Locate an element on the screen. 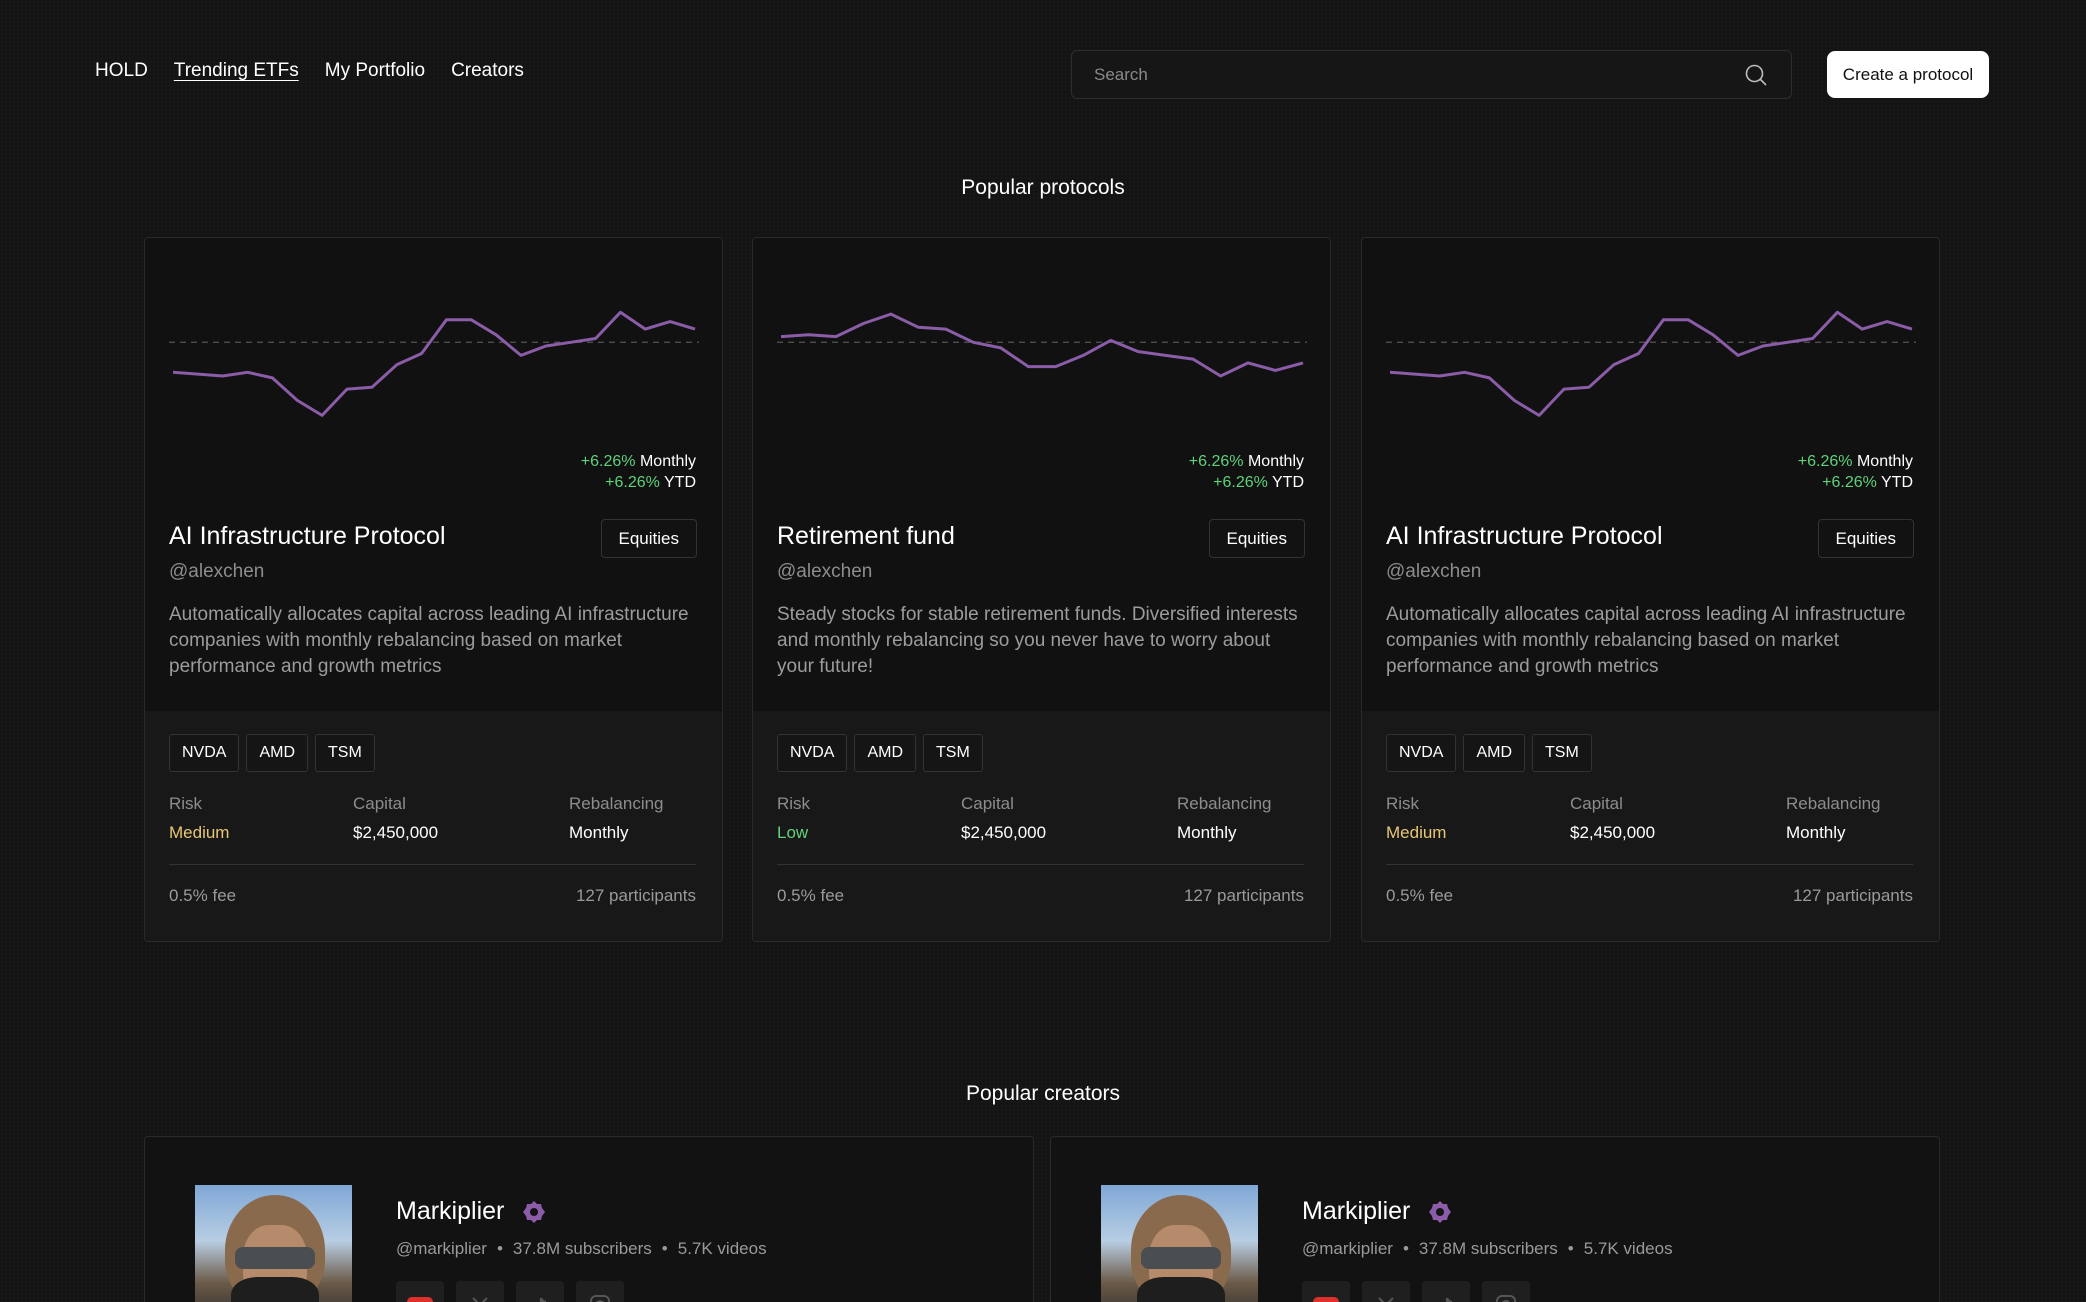 The width and height of the screenshot is (2086, 1302). risk-stat: Risk Medium is located at coordinates (1416, 818).